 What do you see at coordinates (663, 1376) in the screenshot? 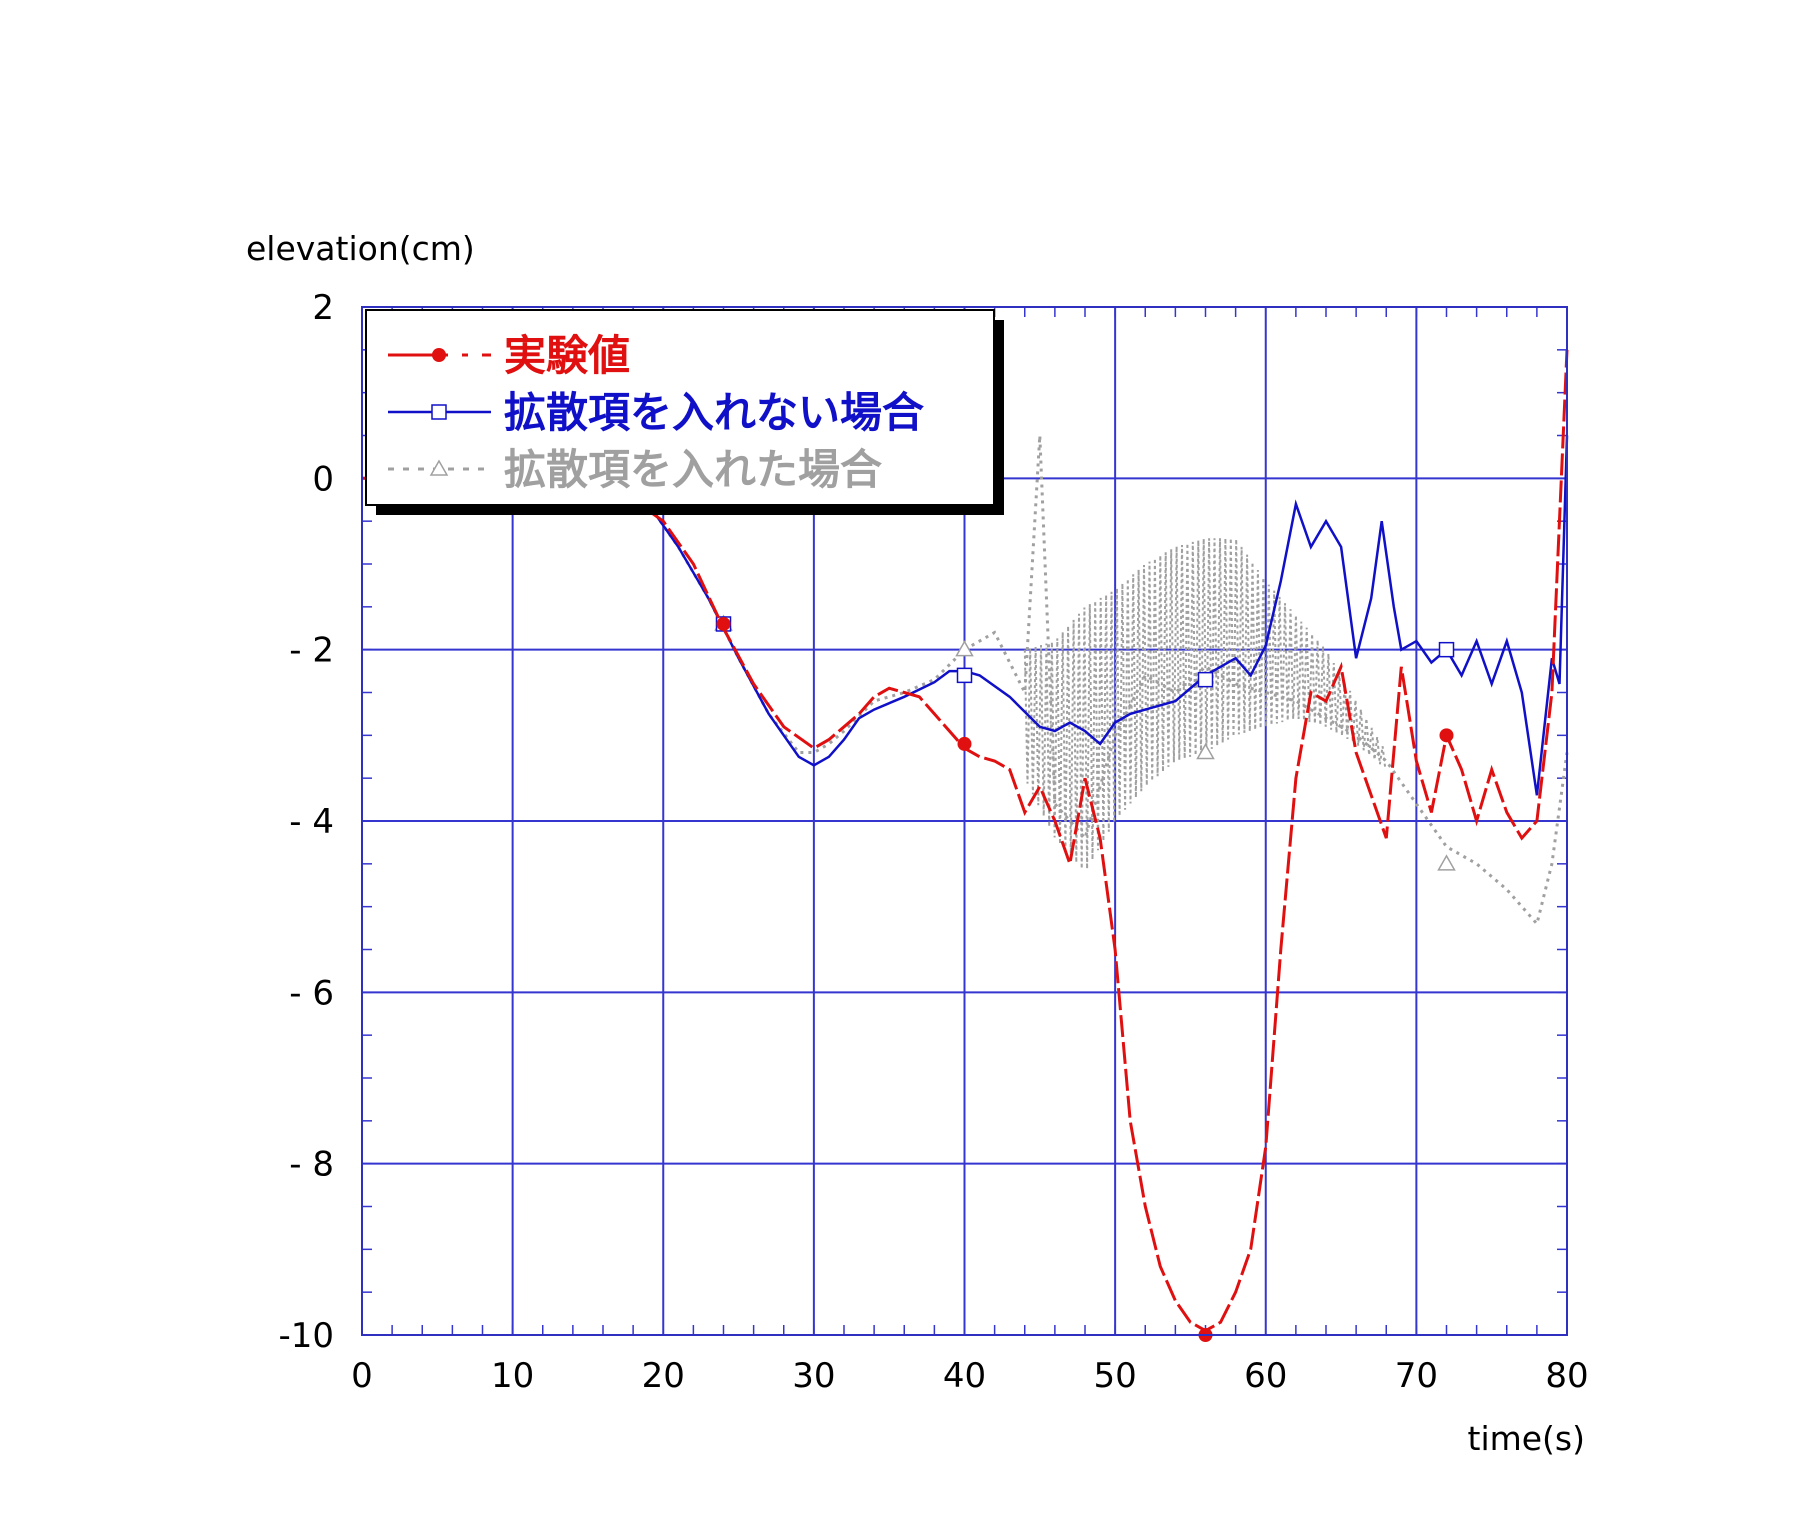
I see `x-tick-label: 20` at bounding box center [663, 1376].